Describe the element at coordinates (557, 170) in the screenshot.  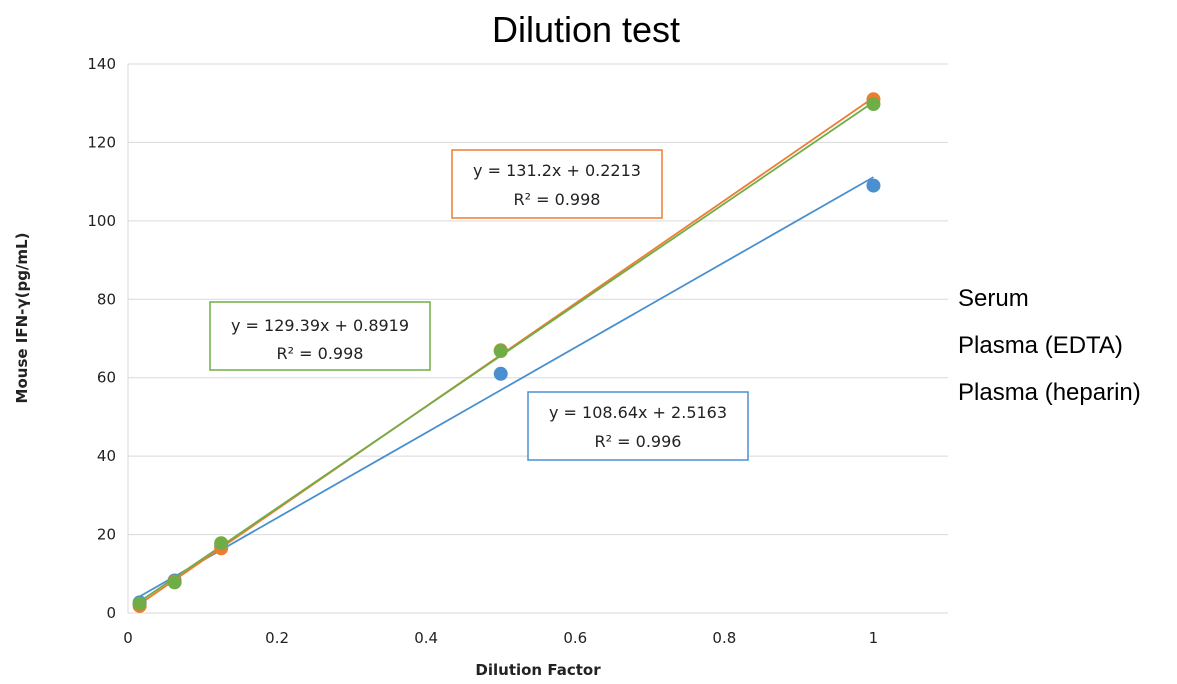
I see `equation-text: y = 131.2x + 0.2213` at that location.